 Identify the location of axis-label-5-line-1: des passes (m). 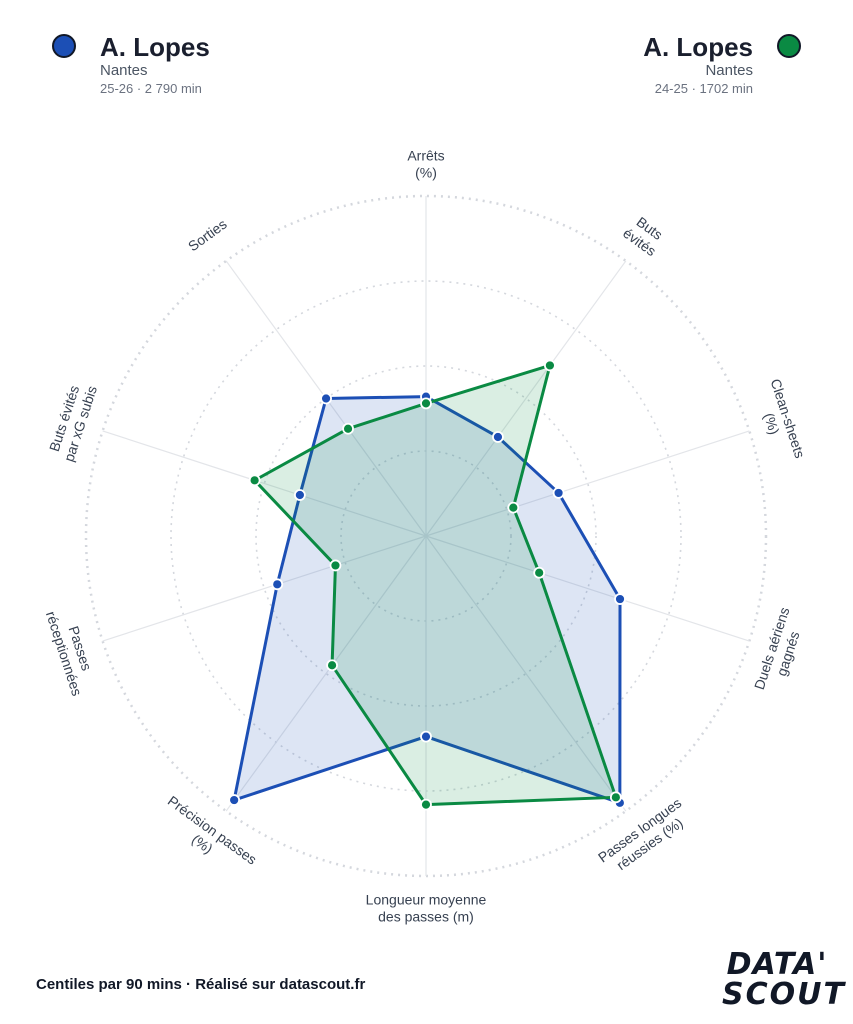
(426, 917).